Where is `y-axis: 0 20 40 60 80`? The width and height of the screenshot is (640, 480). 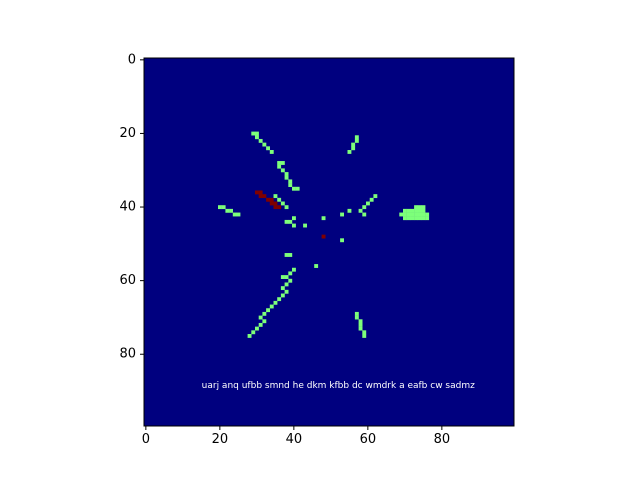
y-axis: 0 20 40 60 80 is located at coordinates (131, 207).